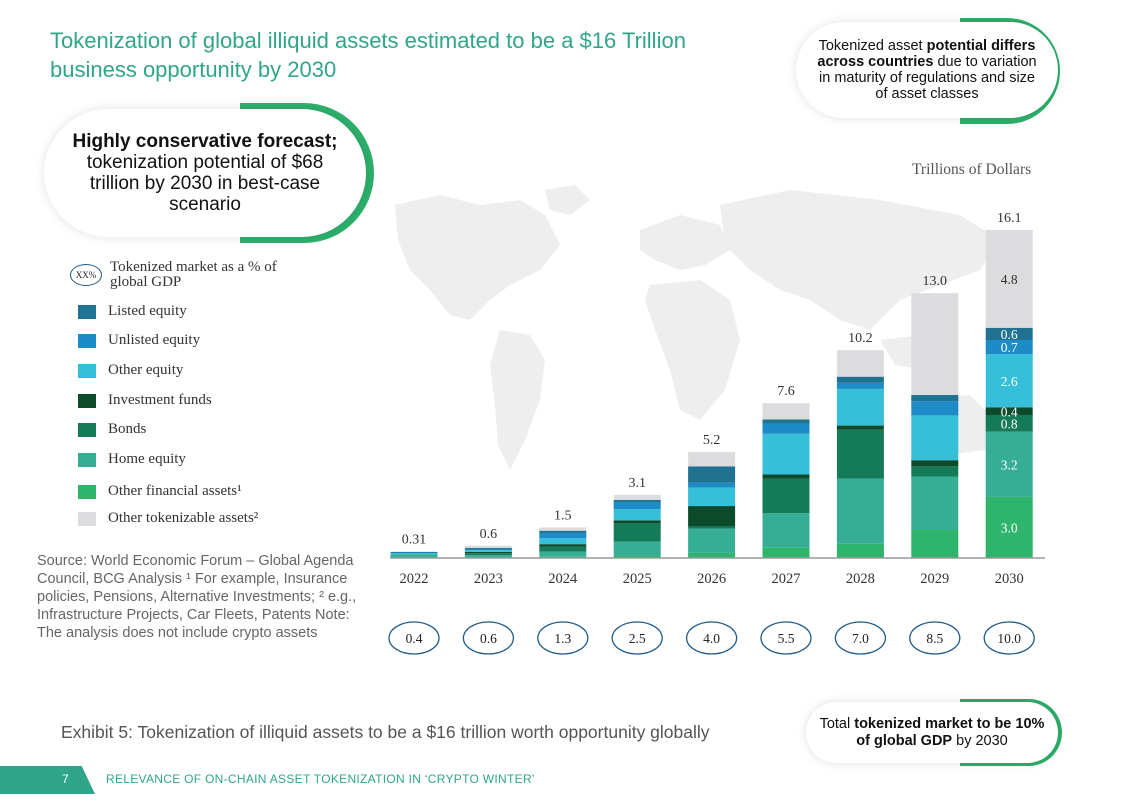 Image resolution: width=1132 pixels, height=802 pixels. What do you see at coordinates (108, 429) in the screenshot?
I see `legend-item: Bonds` at bounding box center [108, 429].